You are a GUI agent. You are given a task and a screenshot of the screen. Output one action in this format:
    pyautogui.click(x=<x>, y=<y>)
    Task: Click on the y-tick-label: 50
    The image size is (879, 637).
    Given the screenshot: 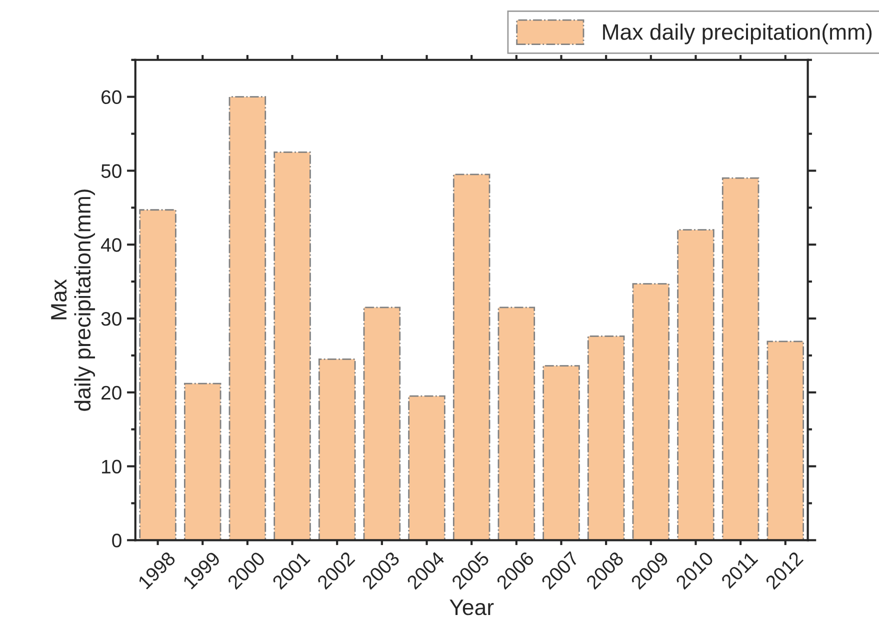 What is the action you would take?
    pyautogui.click(x=111, y=171)
    